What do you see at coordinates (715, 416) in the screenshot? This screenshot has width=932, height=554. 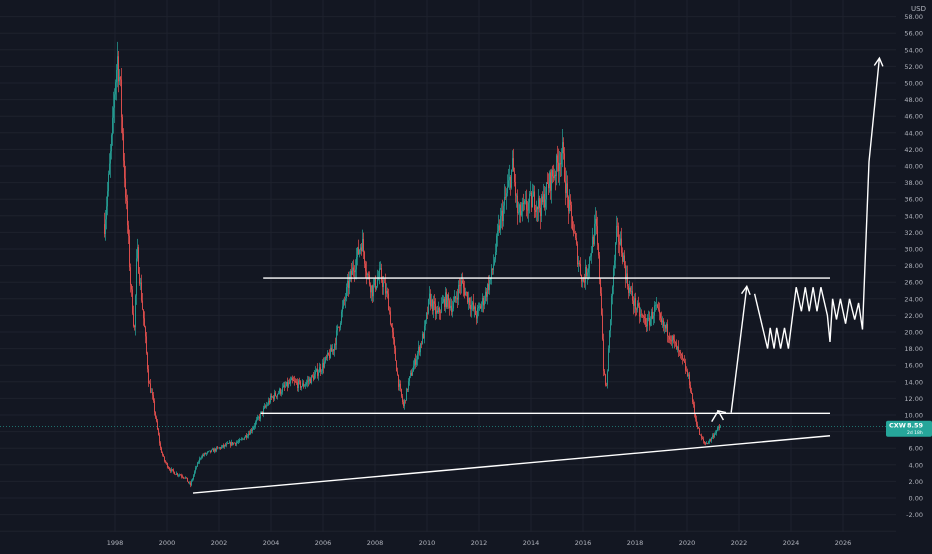 I see `projection-small-arrow-shaft` at bounding box center [715, 416].